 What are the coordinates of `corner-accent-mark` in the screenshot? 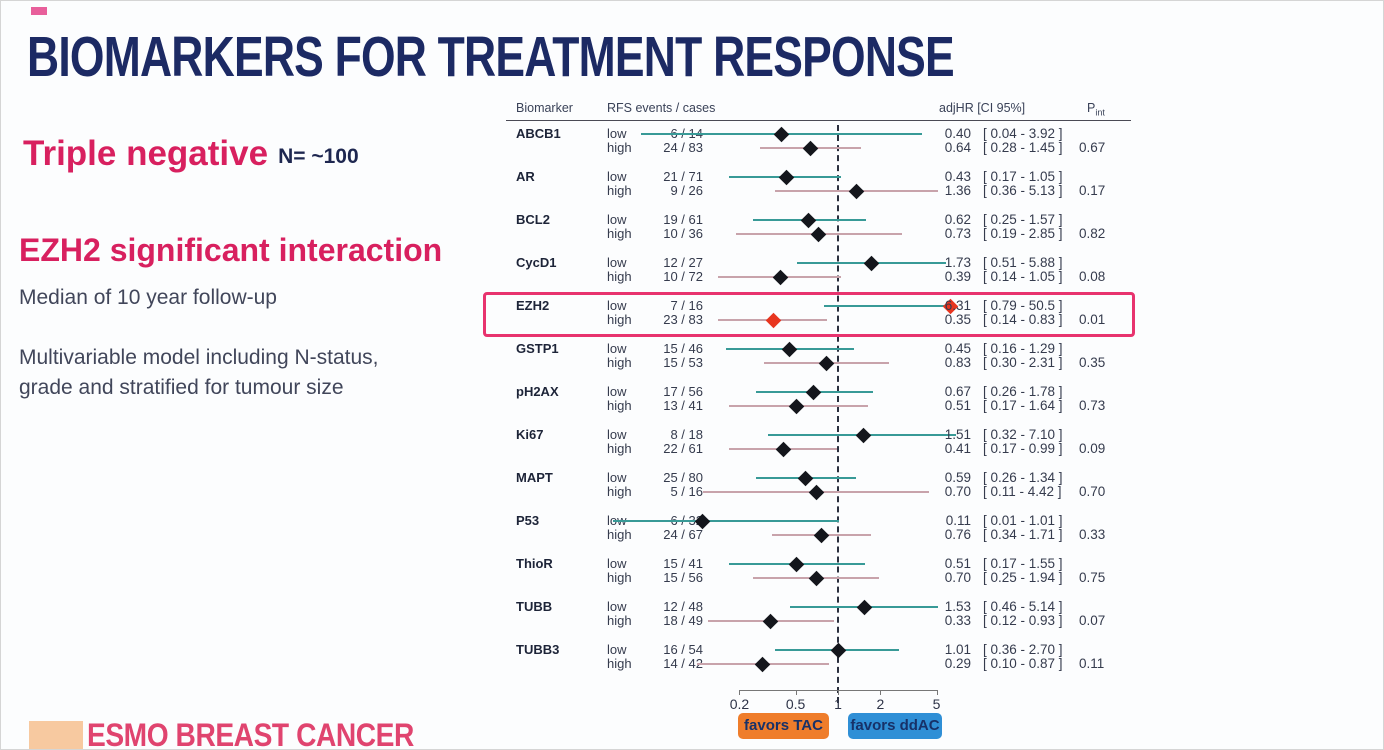 It's located at (39, 11).